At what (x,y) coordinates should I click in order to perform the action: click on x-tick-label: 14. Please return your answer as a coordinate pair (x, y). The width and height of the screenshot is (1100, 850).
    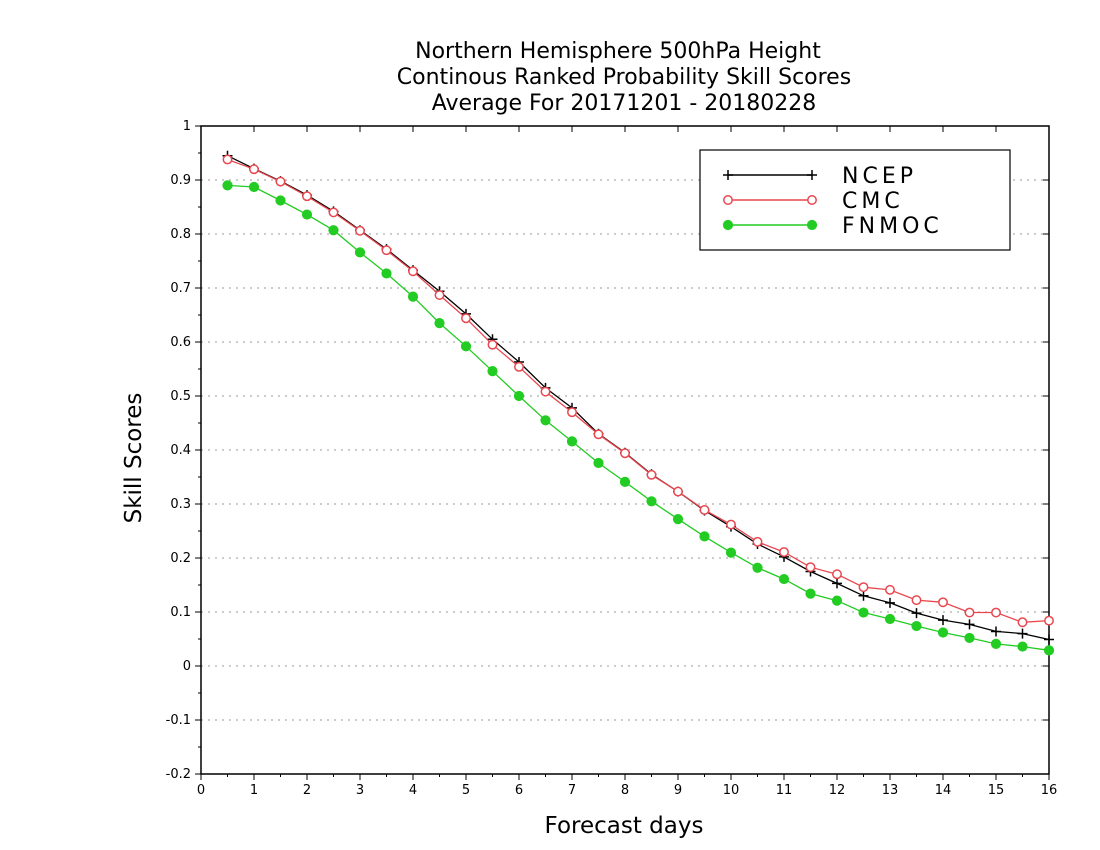
    Looking at the image, I should click on (943, 790).